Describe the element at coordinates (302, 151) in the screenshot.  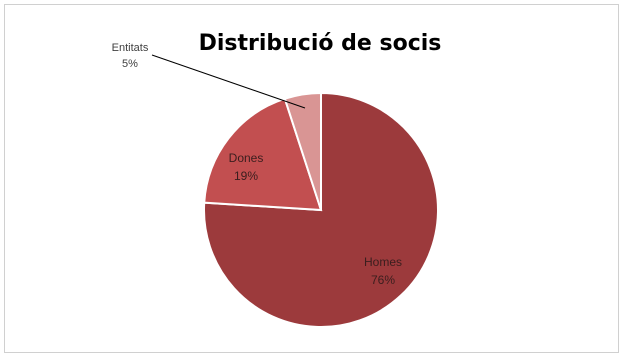
I see `pie-slice-entitats` at that location.